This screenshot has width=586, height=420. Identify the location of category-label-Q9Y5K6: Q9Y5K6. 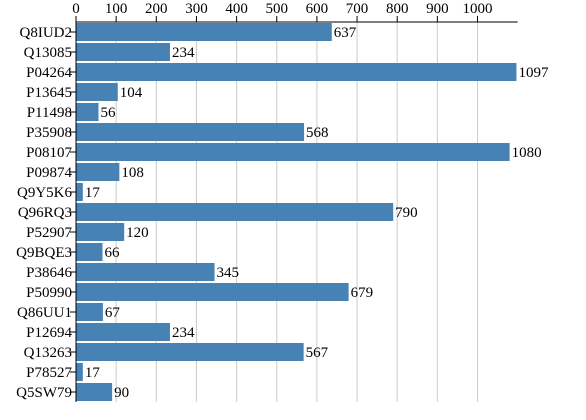
(44, 193).